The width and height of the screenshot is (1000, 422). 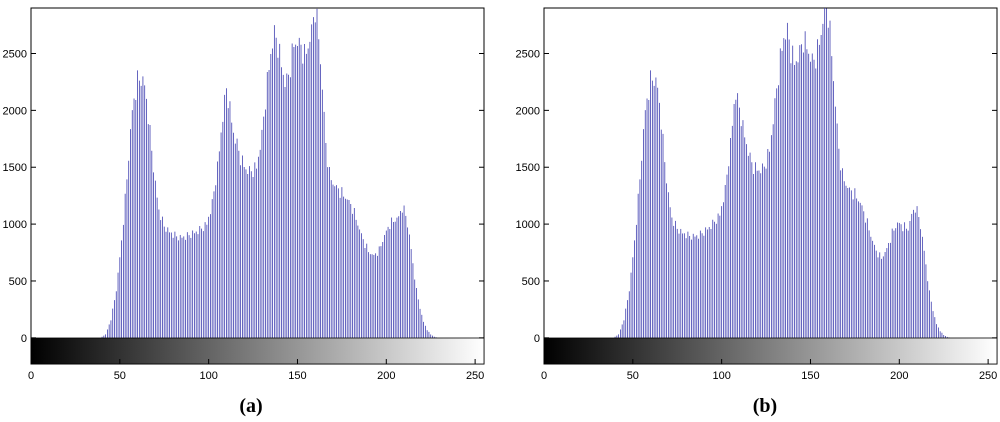 I want to click on caption-b: (b), so click(x=765, y=406).